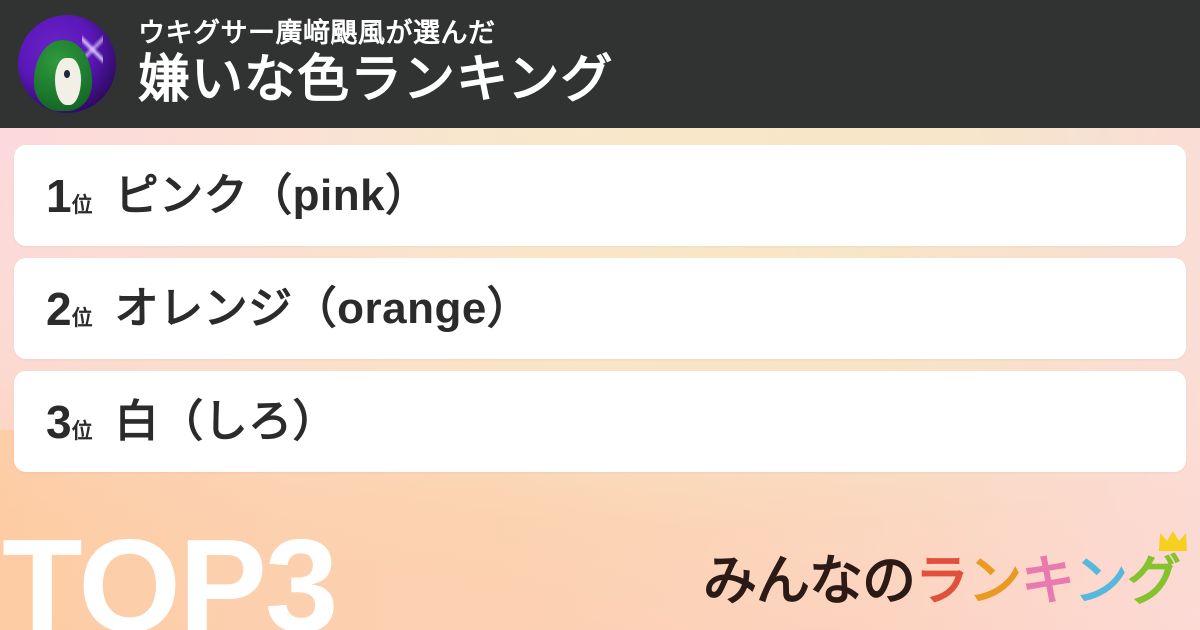  I want to click on logo-char-n2: ン, so click(1101, 581).